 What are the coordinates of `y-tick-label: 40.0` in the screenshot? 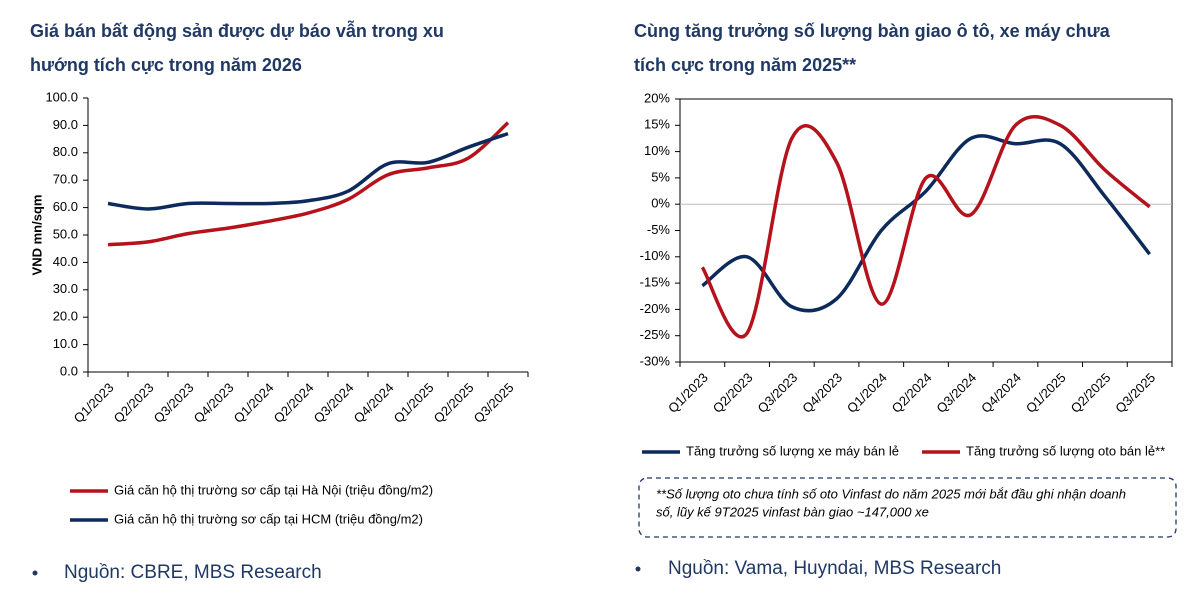 It's located at (65, 261).